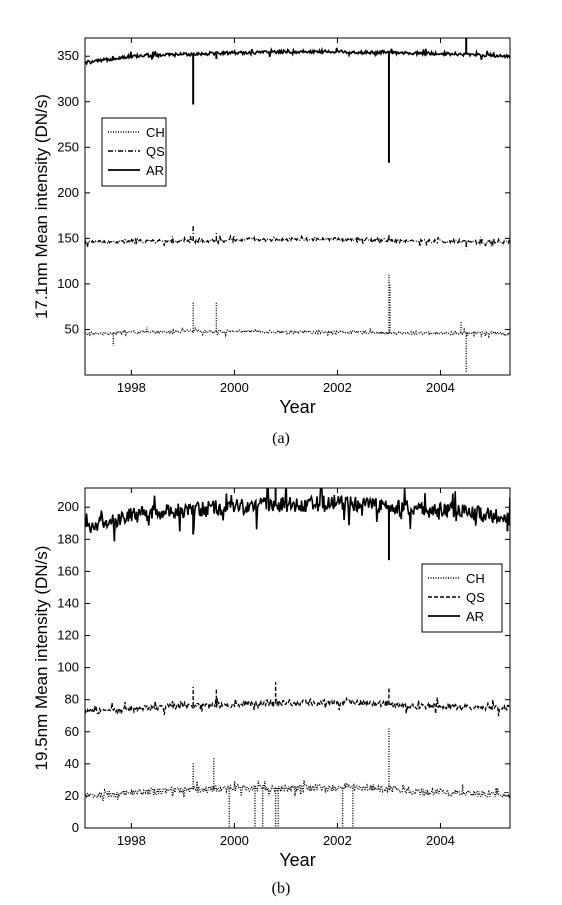 This screenshot has width=562, height=905. I want to click on y-tick-label: 140, so click(68, 602).